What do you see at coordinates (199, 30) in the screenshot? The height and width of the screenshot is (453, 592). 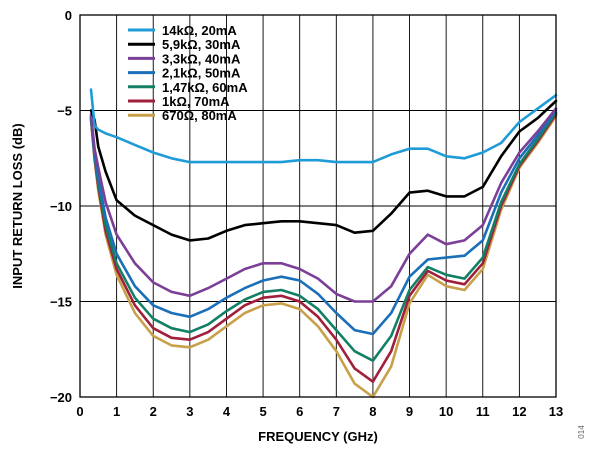 I see `legend-label: 14kΩ, 20mA` at bounding box center [199, 30].